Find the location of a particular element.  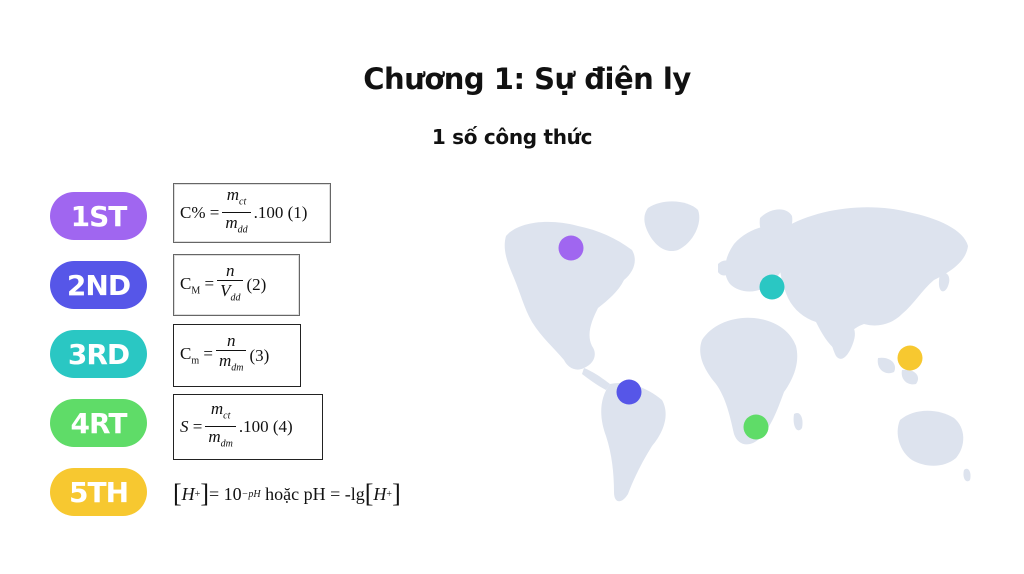

formula-fraction: n mdm is located at coordinates (231, 354).